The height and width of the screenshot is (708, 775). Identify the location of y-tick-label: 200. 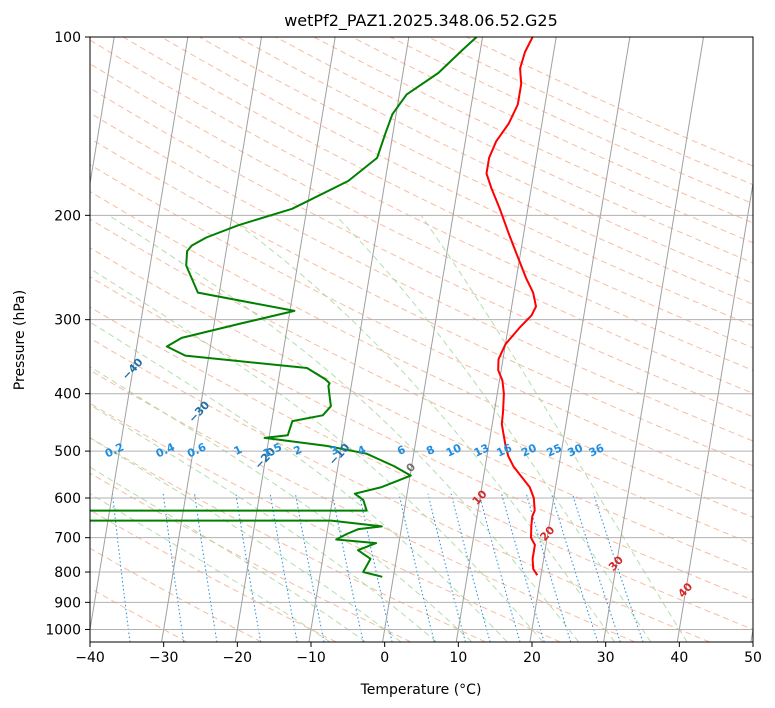
(67, 216).